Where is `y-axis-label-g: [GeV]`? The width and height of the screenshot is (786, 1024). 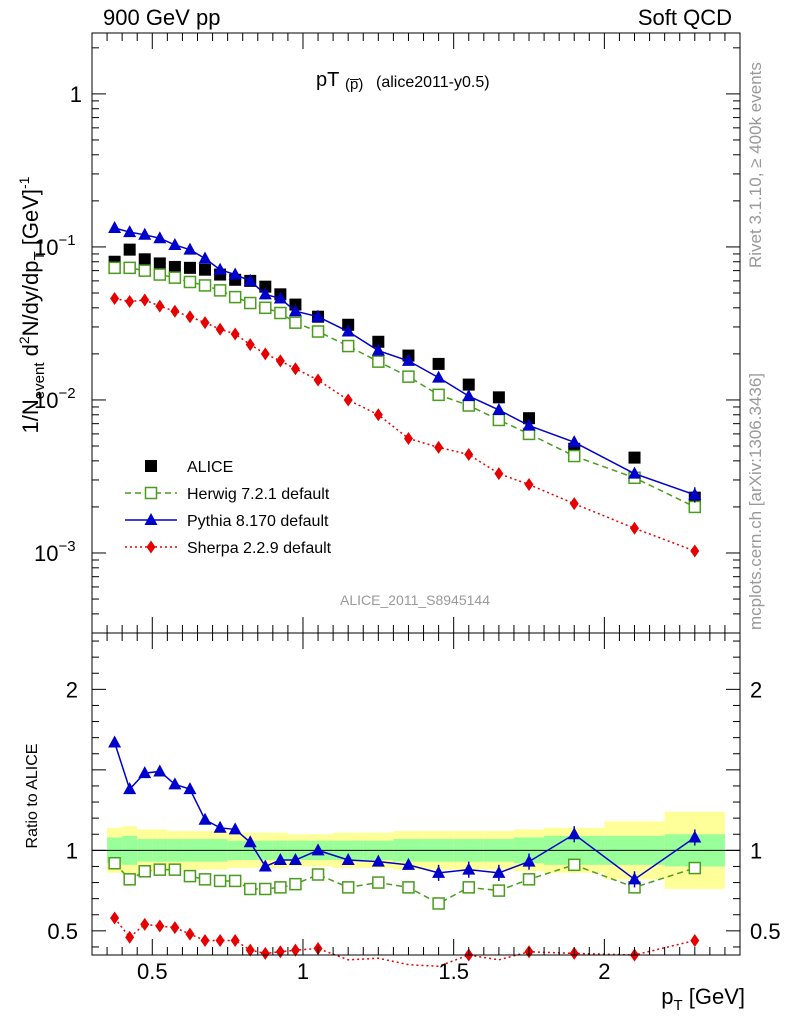 y-axis-label-g: [GeV] is located at coordinates (30, 220).